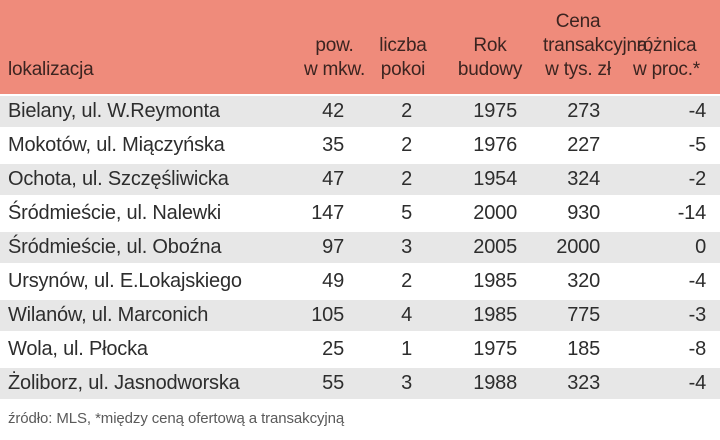 This screenshot has height=440, width=720. I want to click on table-row: Wilanów, ul. Marconich 105 4 1985 775 -3, so click(360, 317).